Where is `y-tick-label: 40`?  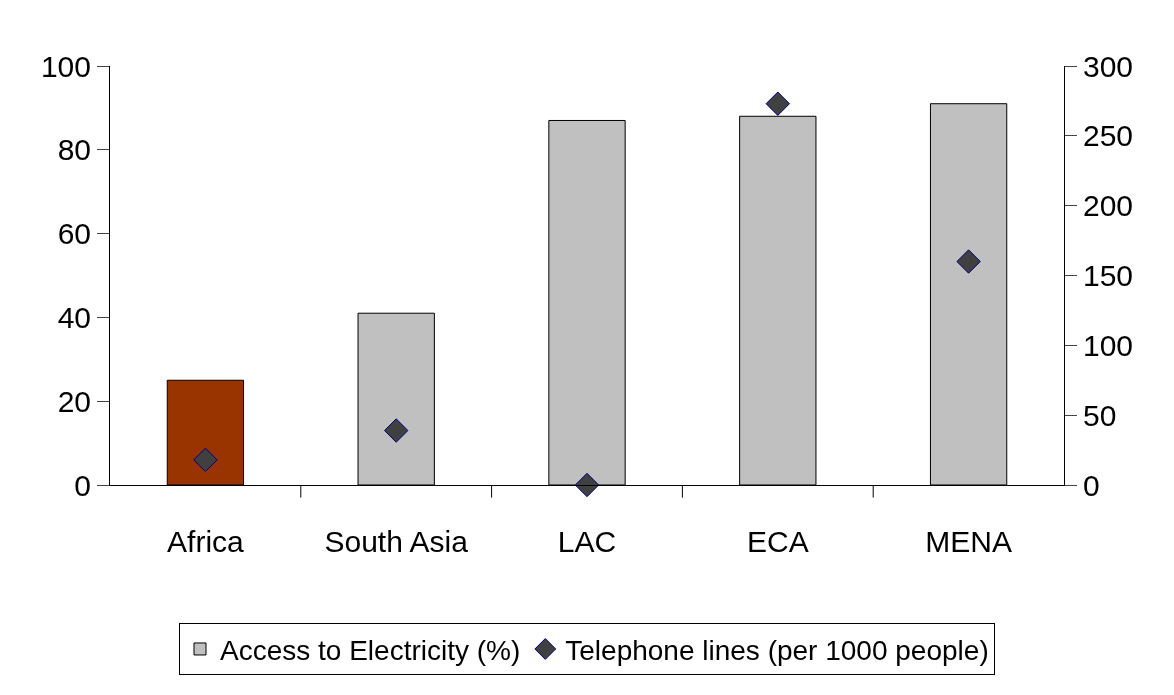 y-tick-label: 40 is located at coordinates (74, 317).